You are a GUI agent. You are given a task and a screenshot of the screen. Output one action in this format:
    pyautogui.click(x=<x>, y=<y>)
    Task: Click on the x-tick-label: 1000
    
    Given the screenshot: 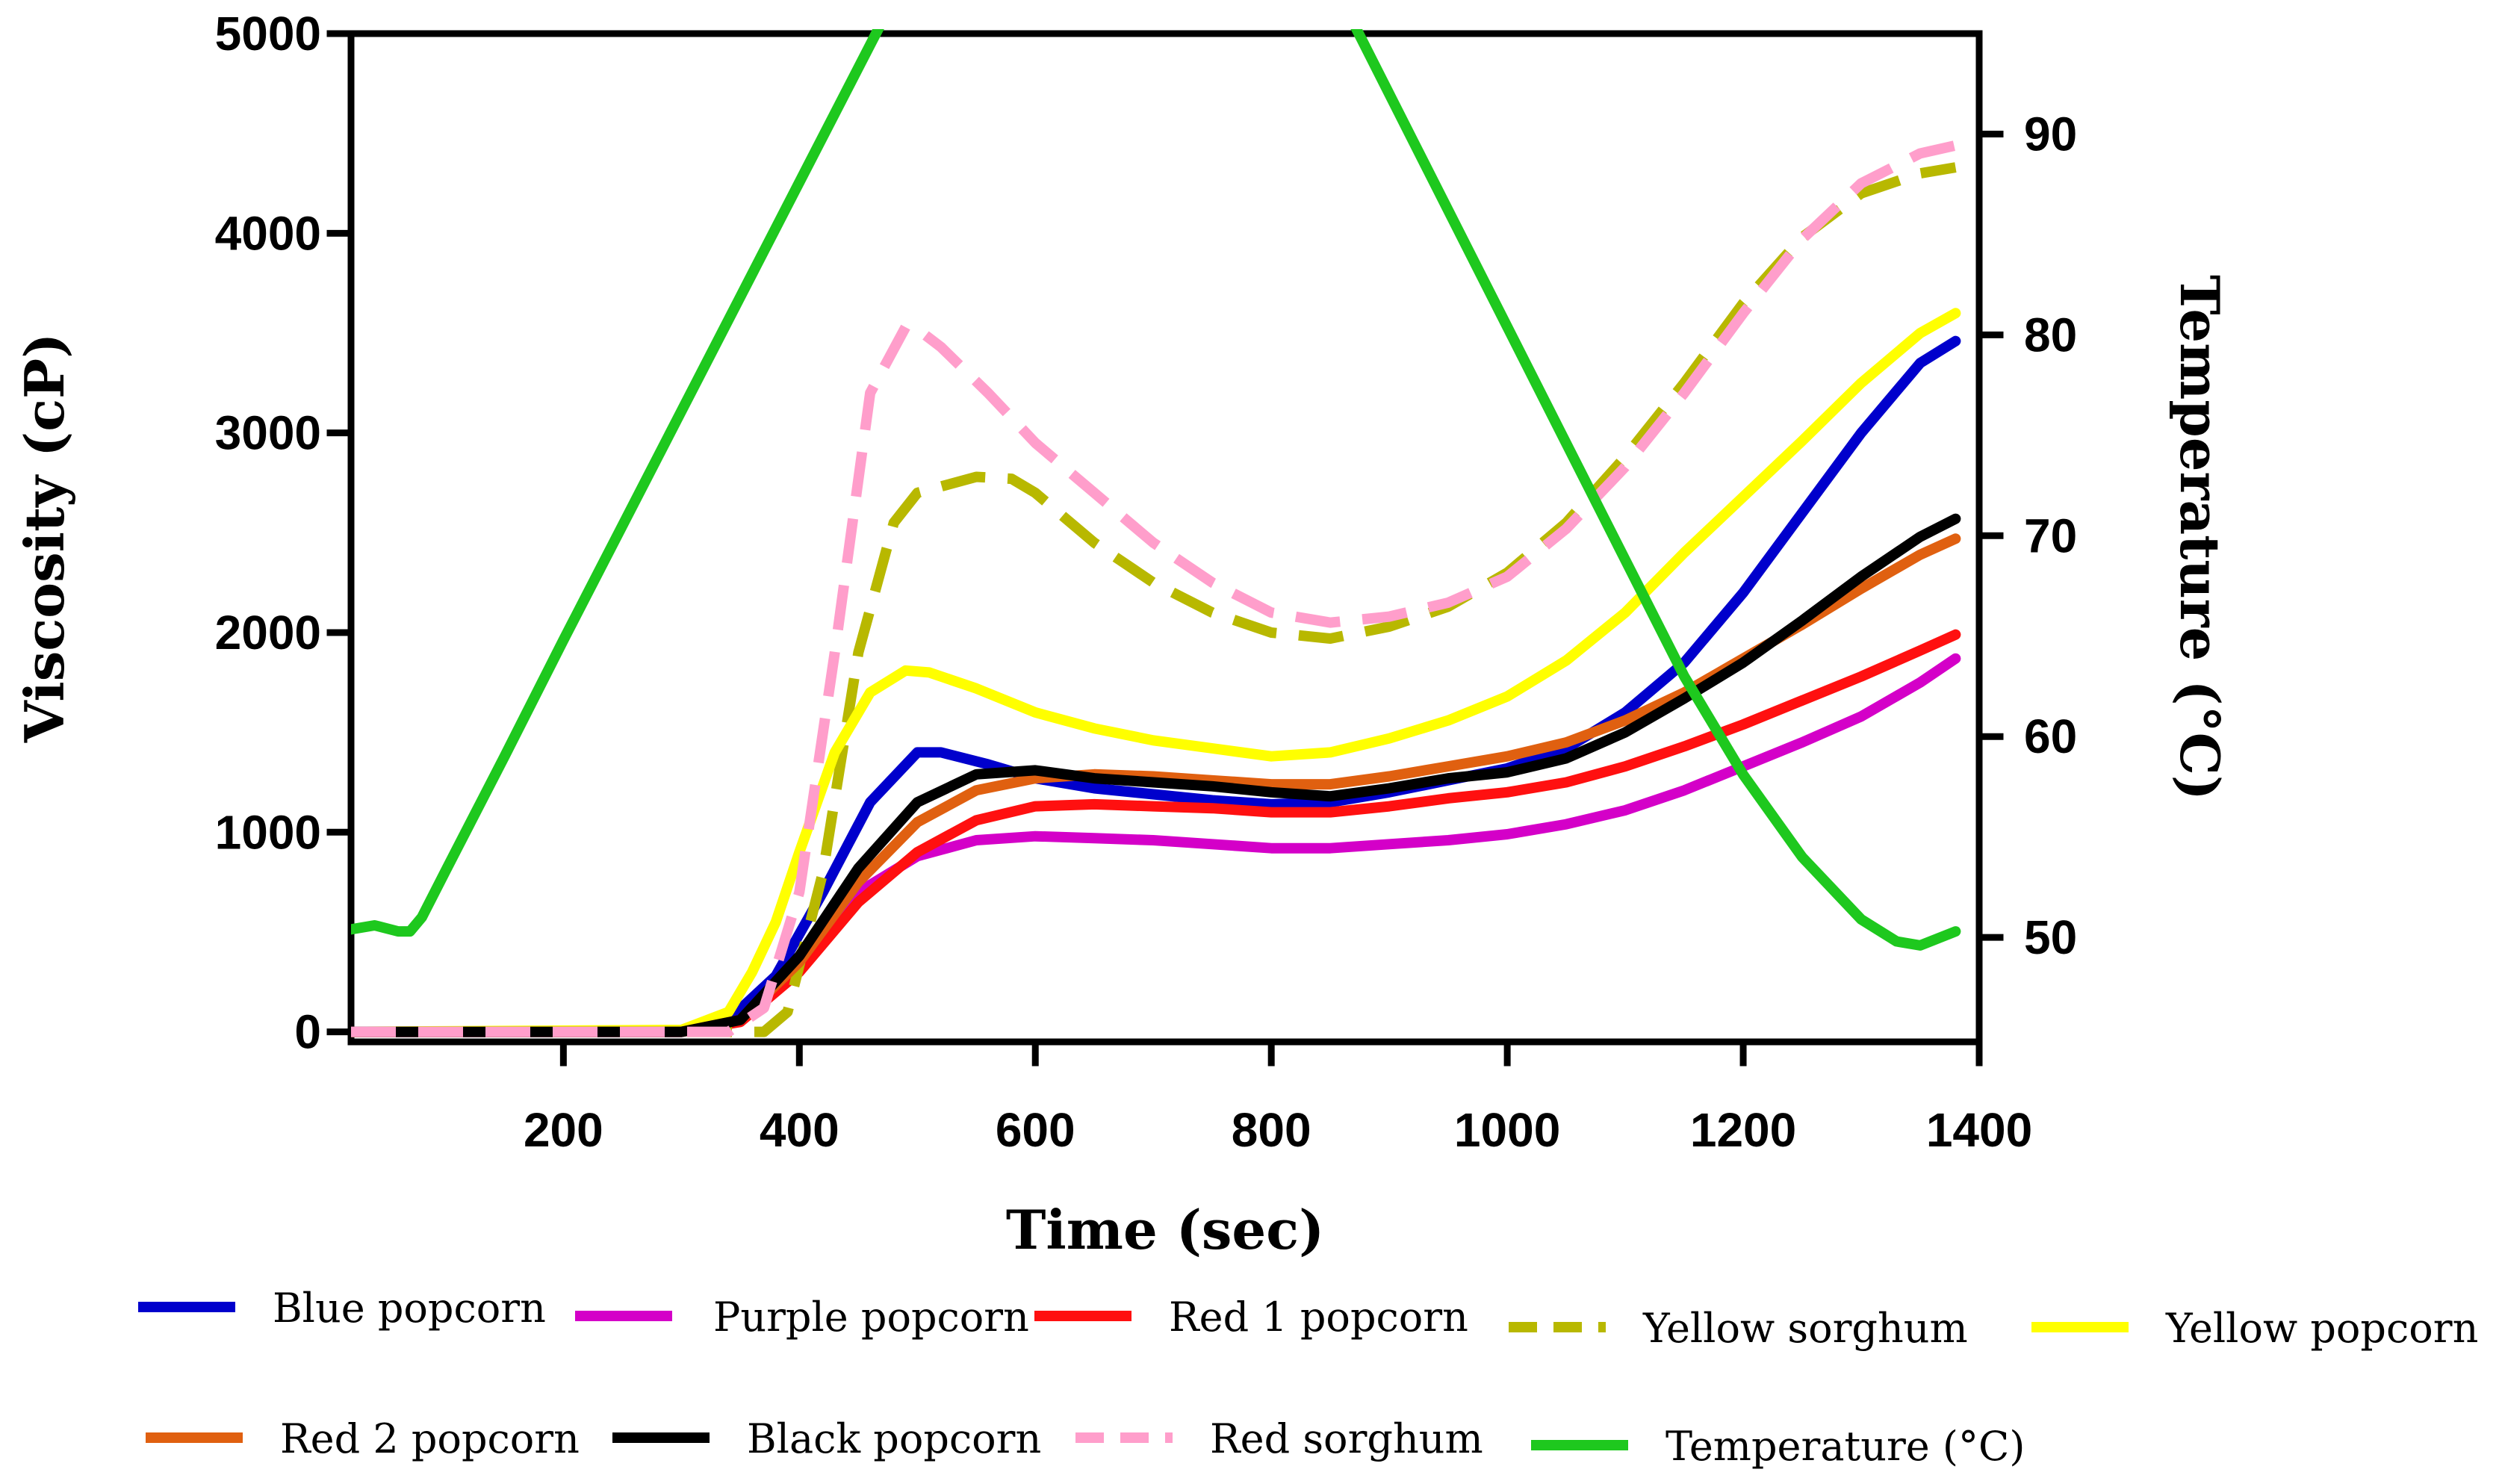 What is the action you would take?
    pyautogui.click(x=1507, y=1130)
    